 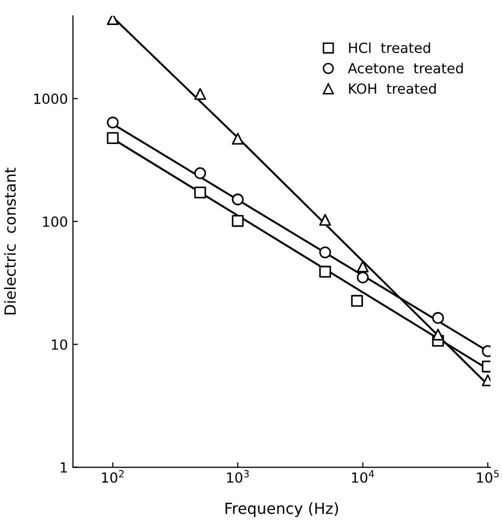 I want to click on legend-label: HCl treated, so click(x=389, y=48).